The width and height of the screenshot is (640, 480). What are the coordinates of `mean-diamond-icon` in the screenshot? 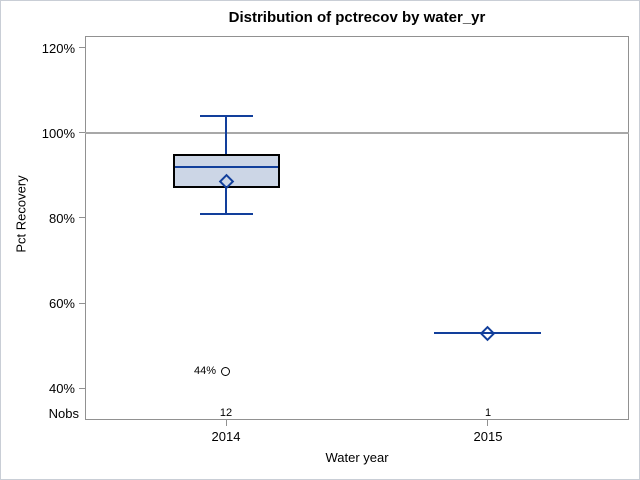 It's located at (487, 333).